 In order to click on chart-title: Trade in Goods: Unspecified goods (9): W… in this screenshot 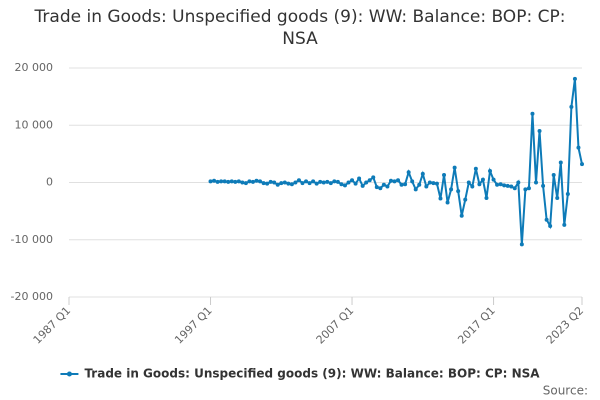, I will do `click(300, 28)`.